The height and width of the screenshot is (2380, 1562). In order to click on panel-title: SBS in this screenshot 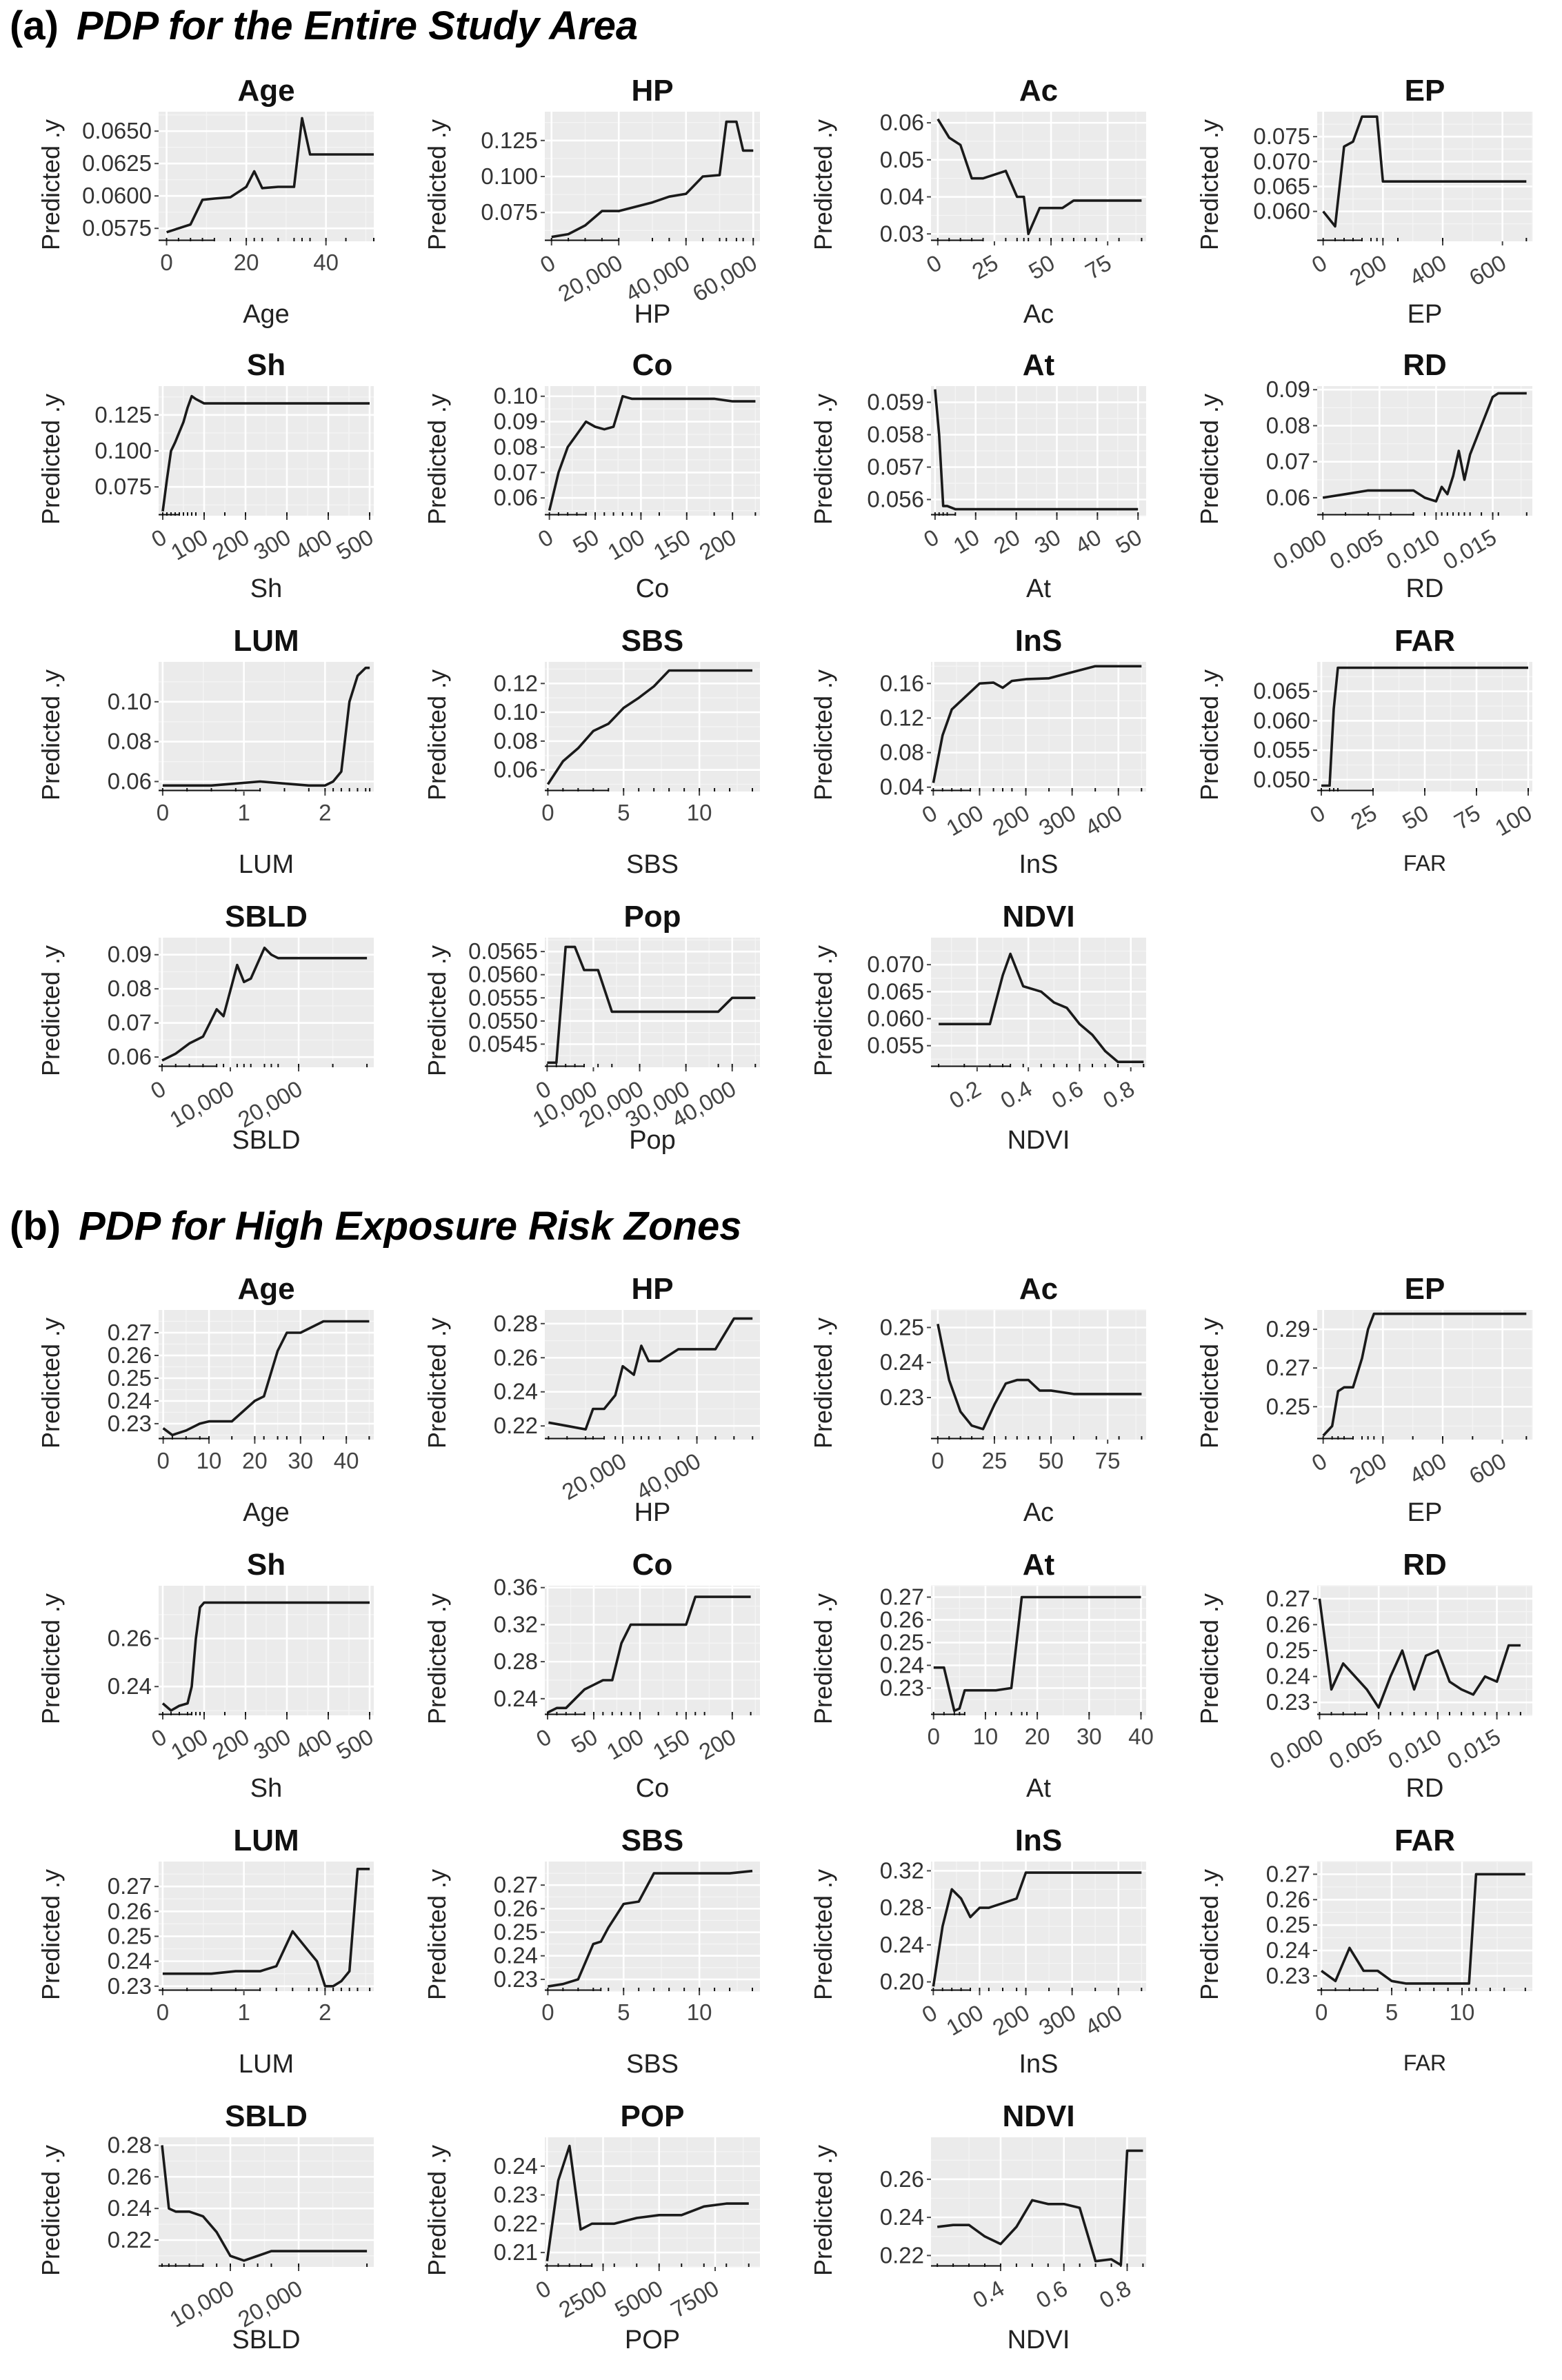, I will do `click(652, 1841)`.